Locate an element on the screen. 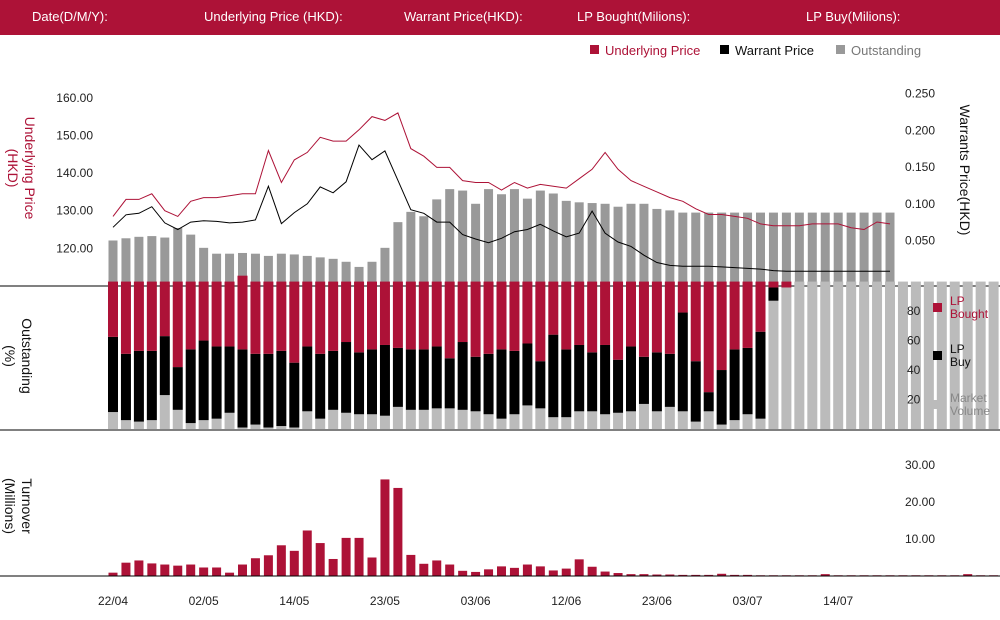 This screenshot has height=620, width=1000. outstanding-axis-tick-label: 80 is located at coordinates (914, 311).